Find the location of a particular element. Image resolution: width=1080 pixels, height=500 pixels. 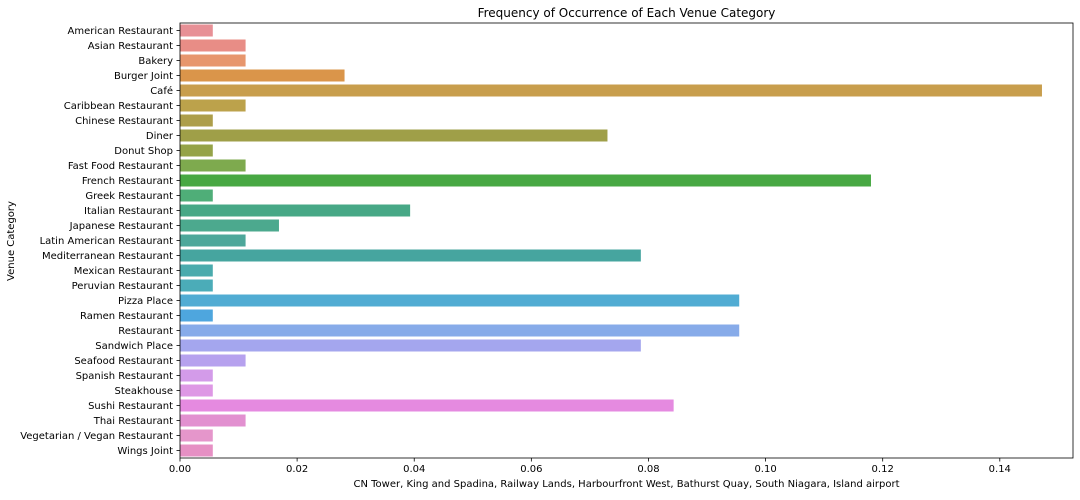

y-tick-label: Sushi Restaurant is located at coordinates (130, 406).